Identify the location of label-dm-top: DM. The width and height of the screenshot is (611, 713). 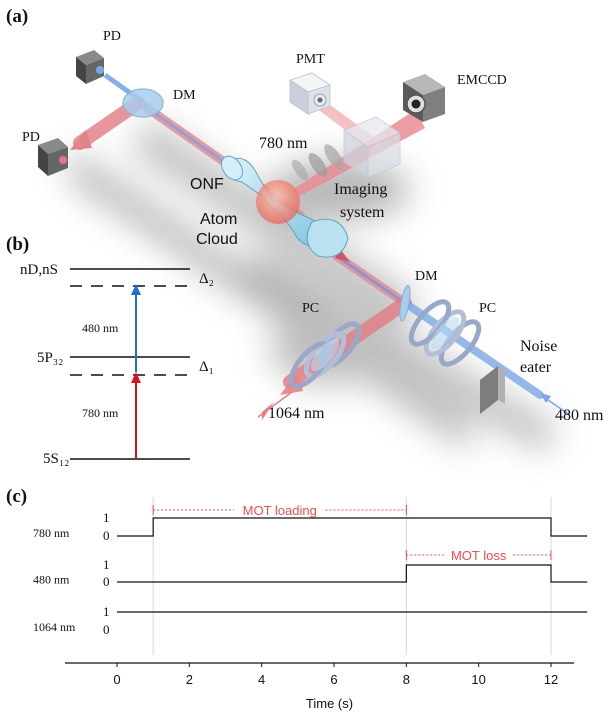
(184, 95).